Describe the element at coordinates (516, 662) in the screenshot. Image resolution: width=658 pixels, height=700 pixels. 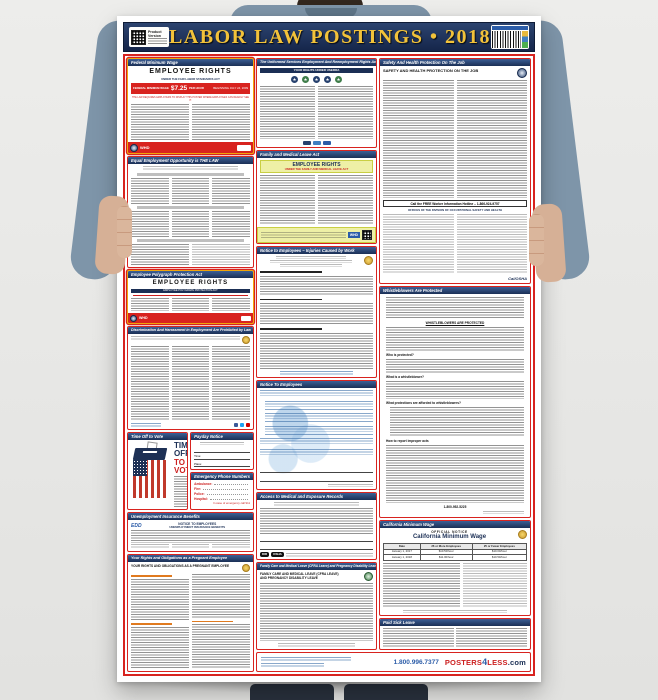
I see `brand-tld: .com` at that location.